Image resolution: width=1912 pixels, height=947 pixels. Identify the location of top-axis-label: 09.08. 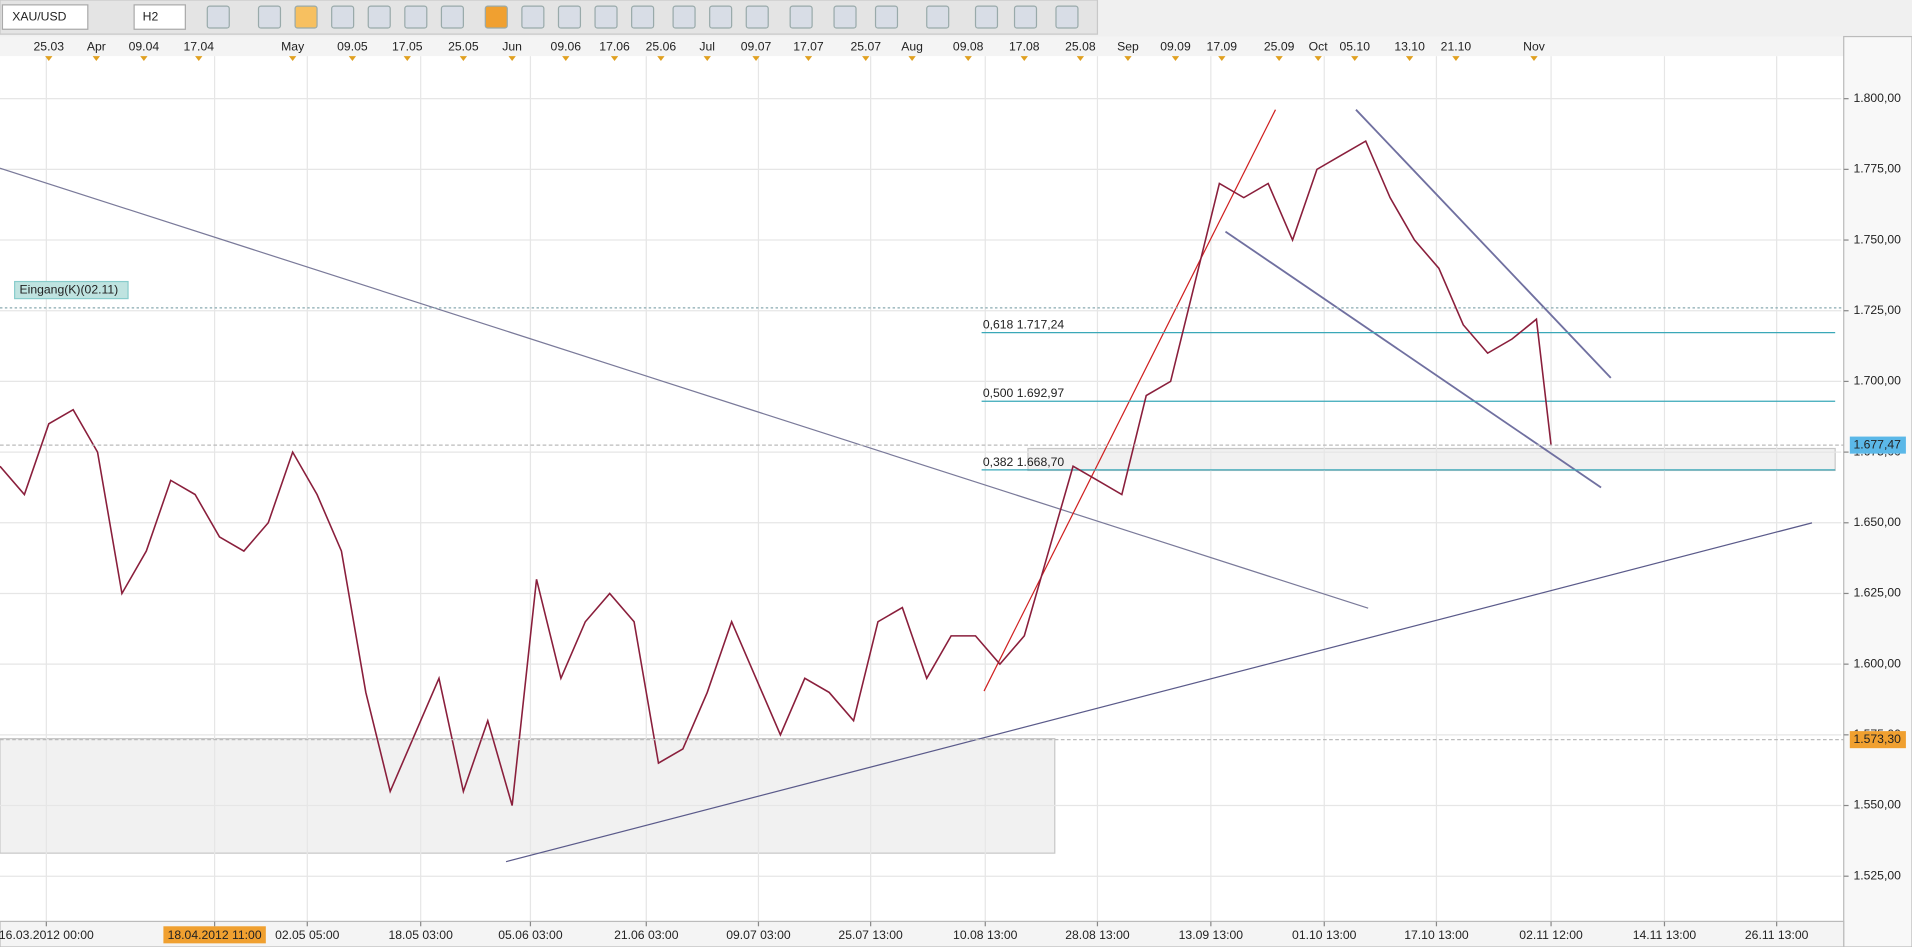
(968, 47).